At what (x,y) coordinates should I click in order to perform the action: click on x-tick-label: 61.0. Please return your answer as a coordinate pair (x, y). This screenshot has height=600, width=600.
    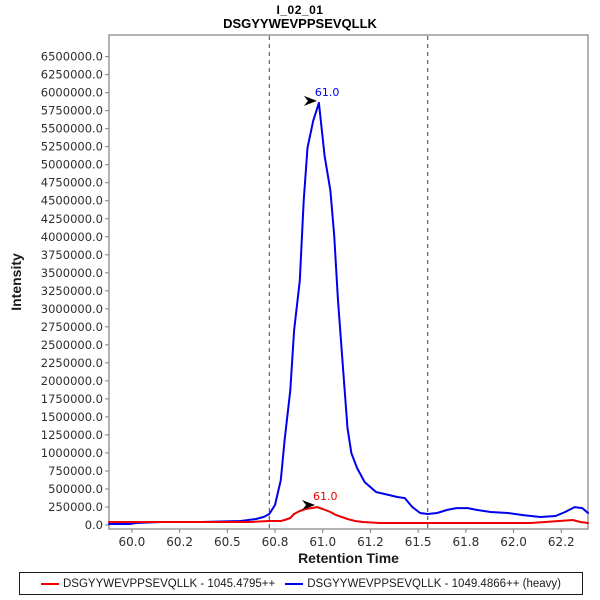
    Looking at the image, I should click on (322, 542).